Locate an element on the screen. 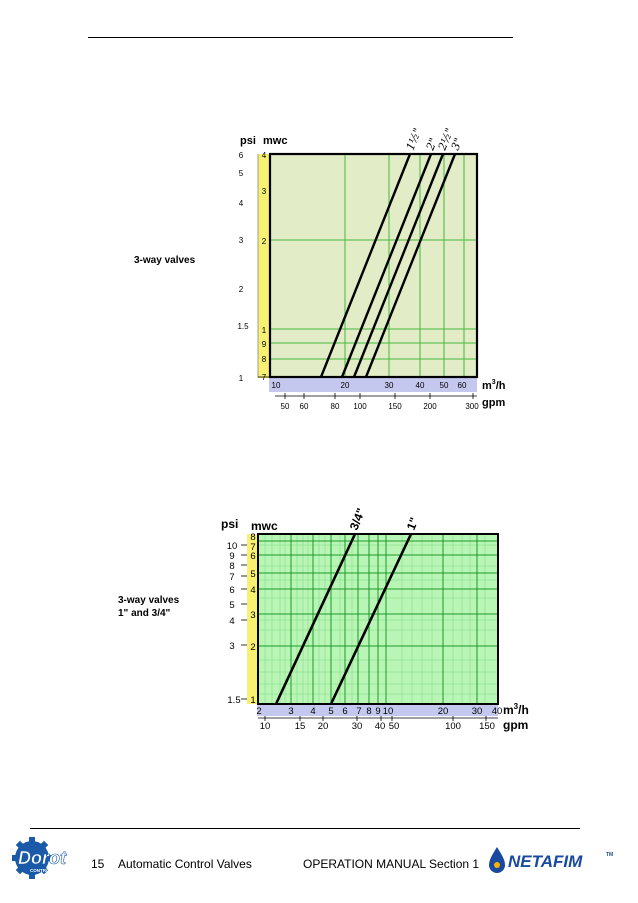 The height and width of the screenshot is (903, 638). chart2-m3h-tick: 2 is located at coordinates (258, 711).